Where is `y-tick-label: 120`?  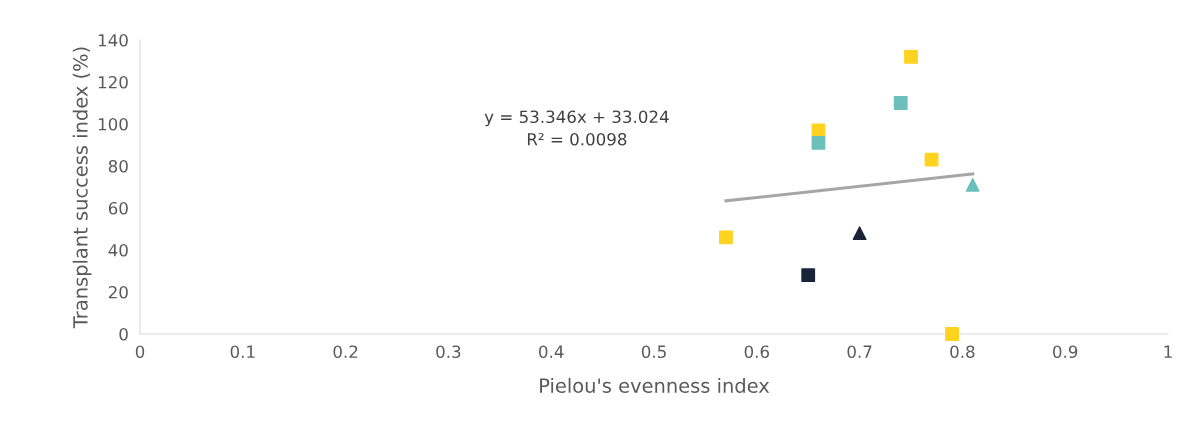
y-tick-label: 120 is located at coordinates (113, 82).